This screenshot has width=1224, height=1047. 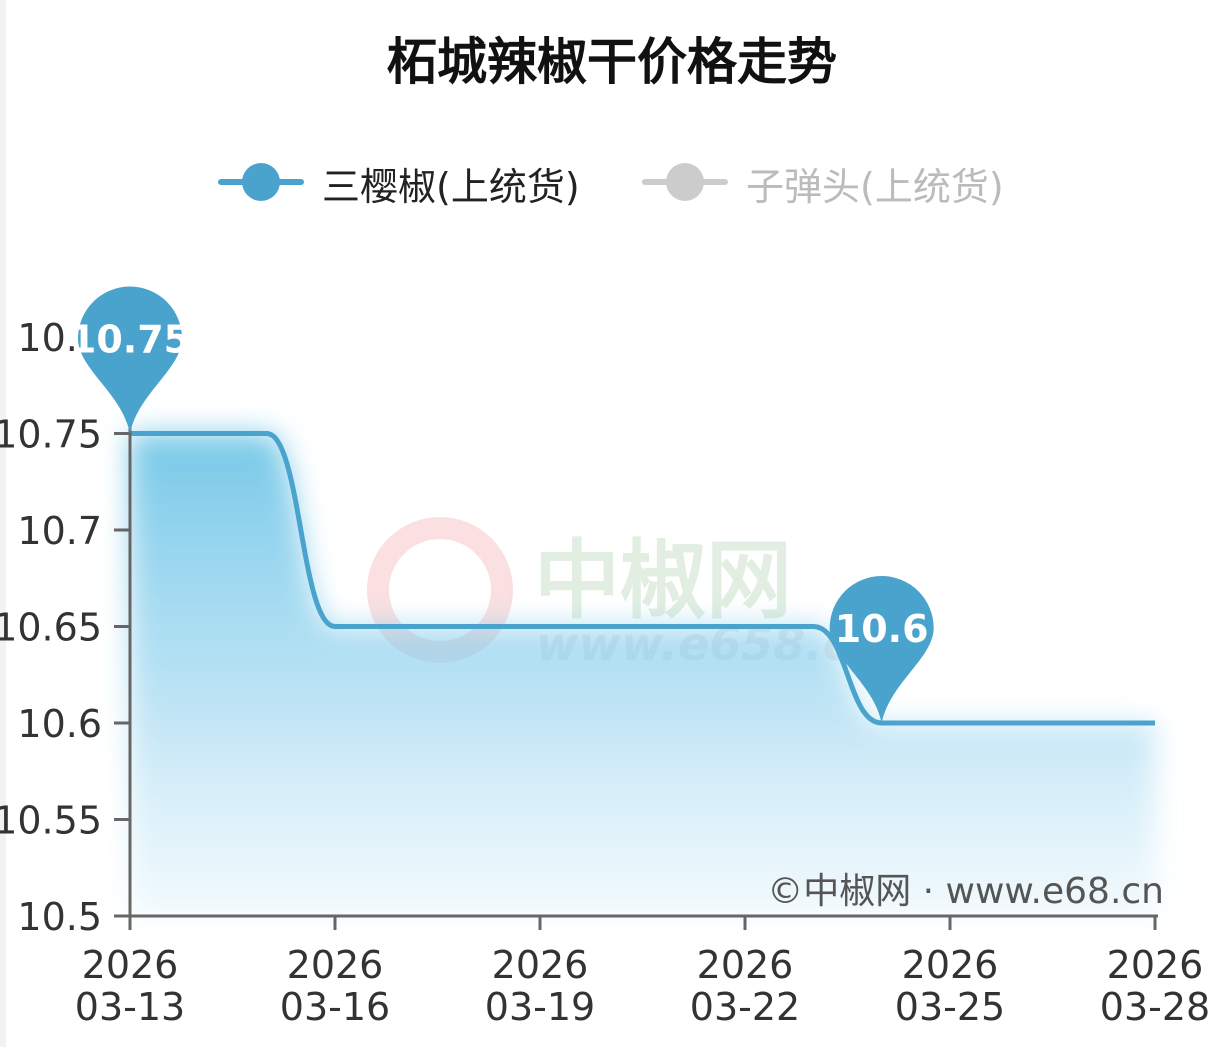 What do you see at coordinates (335, 1007) in the screenshot?
I see `x-tick-label-date: 03-16` at bounding box center [335, 1007].